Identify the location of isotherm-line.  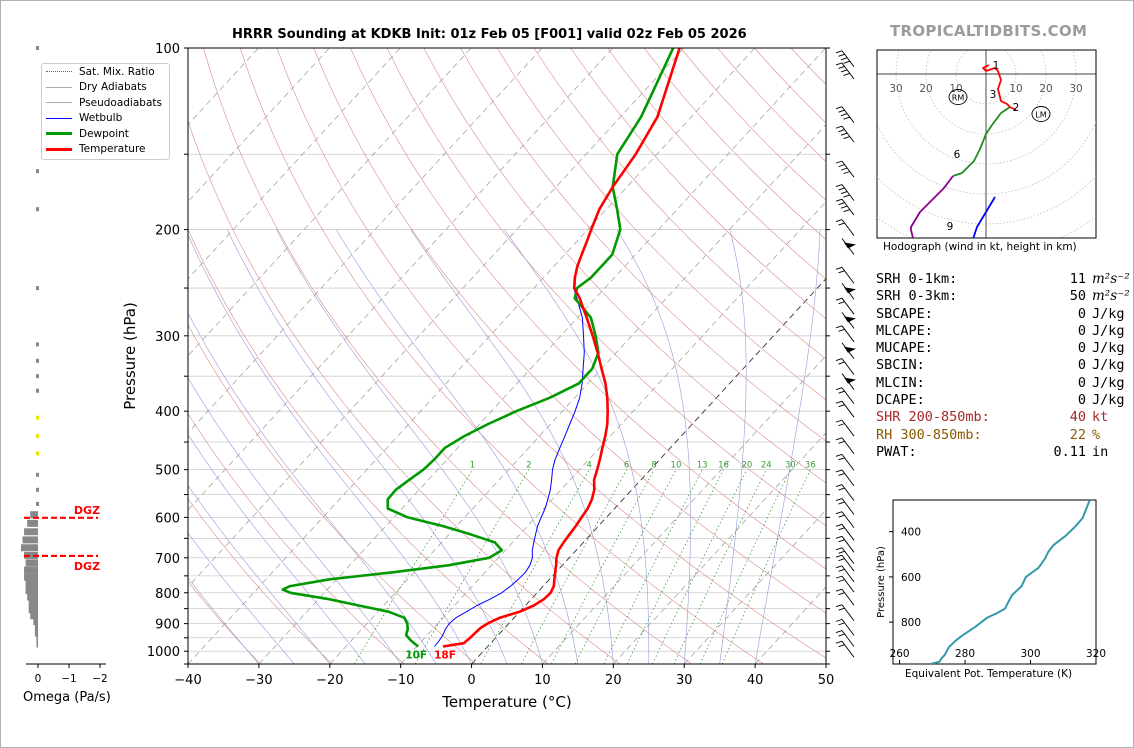
(23, 356).